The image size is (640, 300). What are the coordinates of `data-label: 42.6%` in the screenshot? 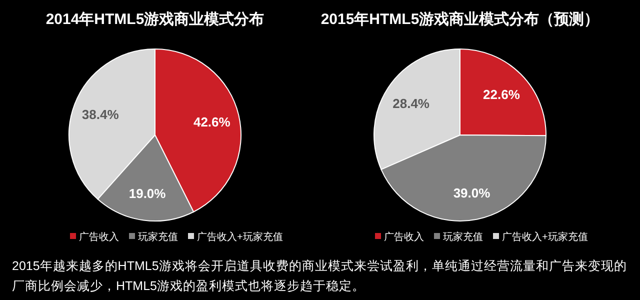 It's located at (212, 122).